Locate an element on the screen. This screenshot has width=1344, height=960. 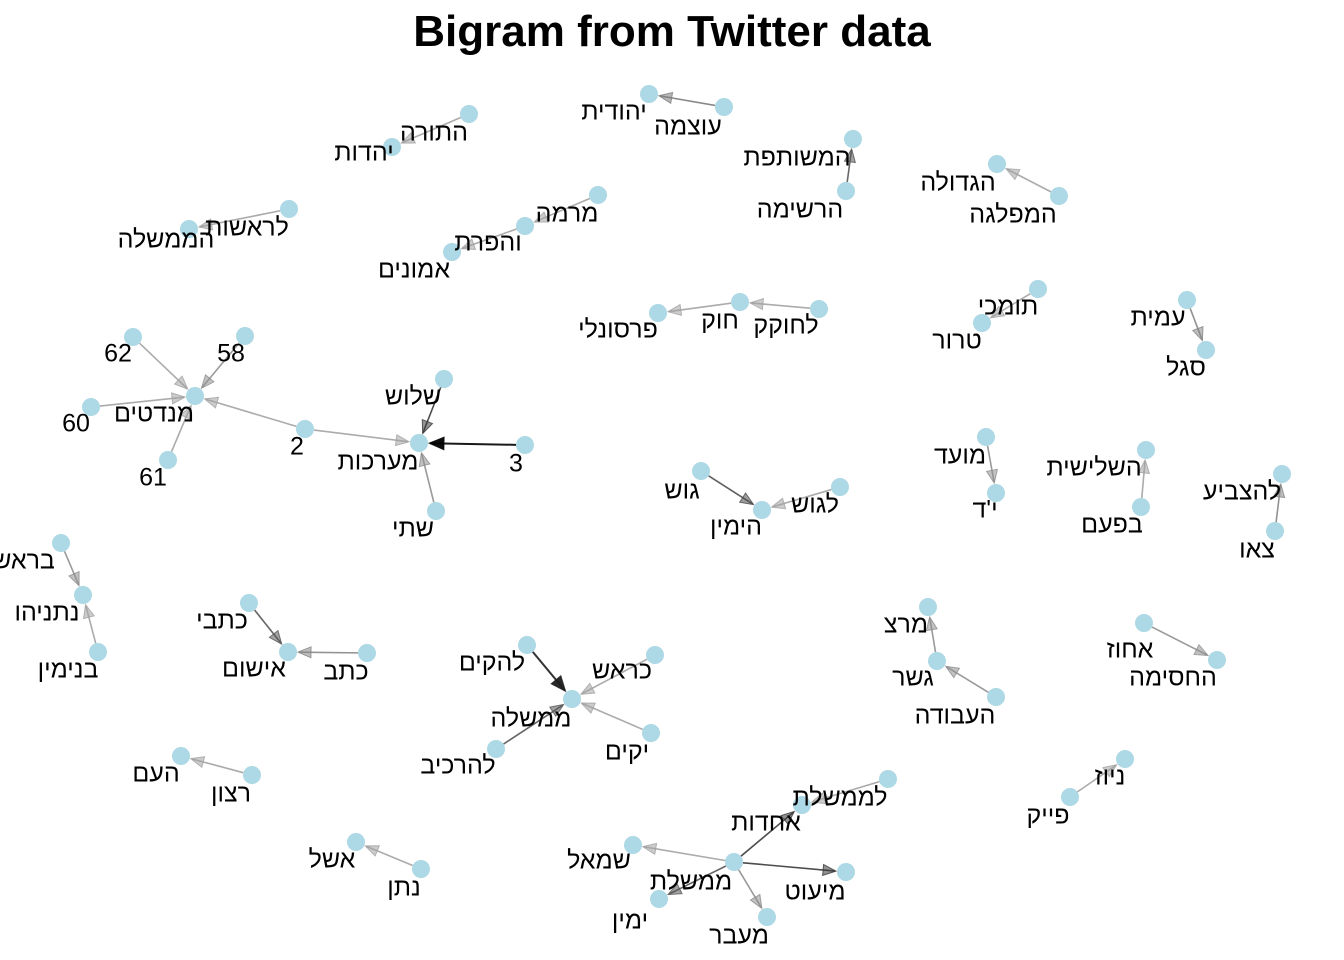
arrowhead-hatora-to-yahadut is located at coordinates (408, 138).